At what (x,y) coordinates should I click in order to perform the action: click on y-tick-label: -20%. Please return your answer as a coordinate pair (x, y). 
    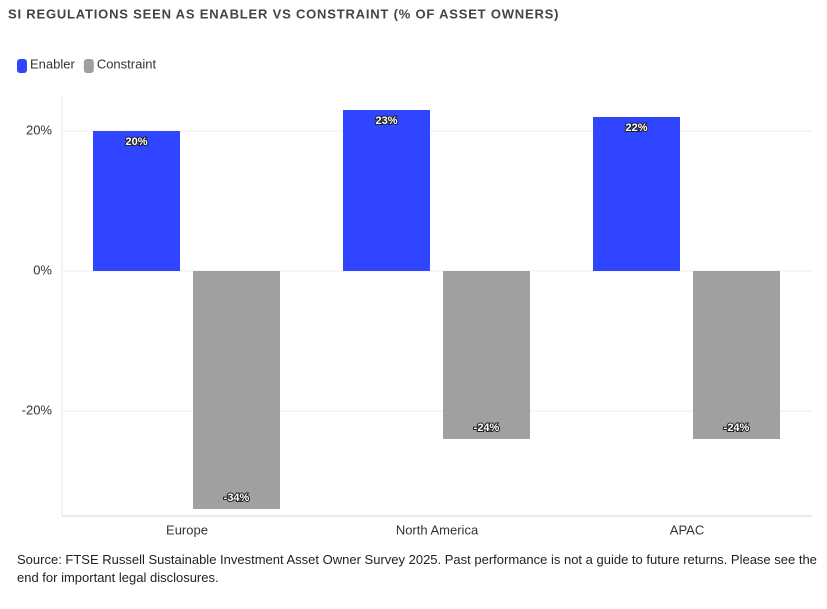
    Looking at the image, I should click on (37, 409).